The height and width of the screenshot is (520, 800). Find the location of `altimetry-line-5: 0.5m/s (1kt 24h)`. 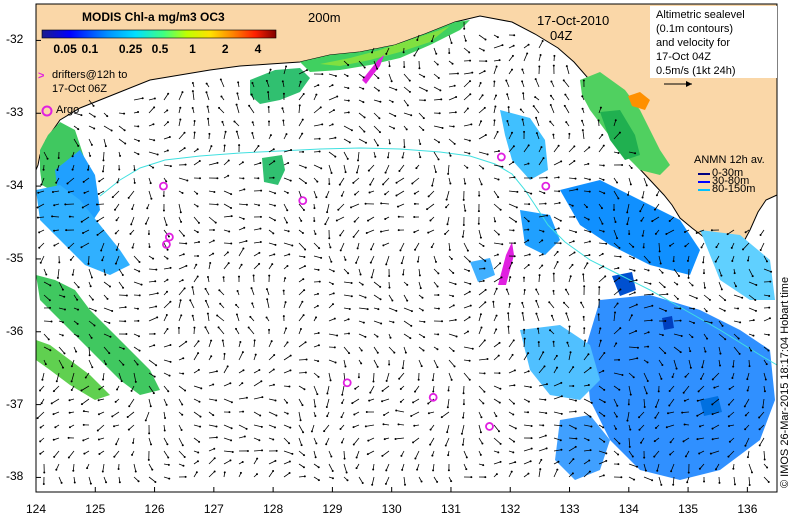

altimetry-line-5: 0.5m/s (1kt 24h) is located at coordinates (696, 71).